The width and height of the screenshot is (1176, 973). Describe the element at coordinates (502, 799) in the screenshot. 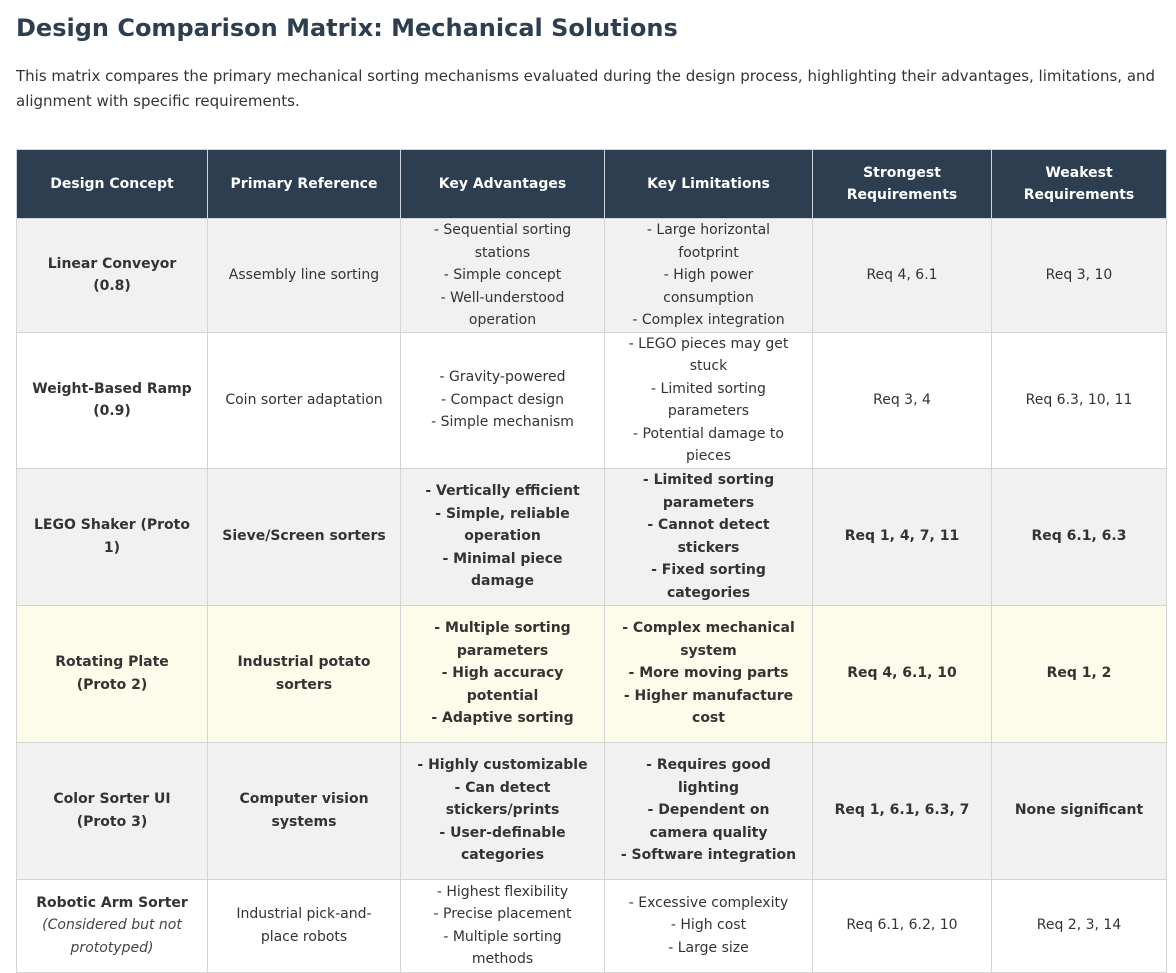

I see `advantage-item: - Can detect stickers/prints` at that location.